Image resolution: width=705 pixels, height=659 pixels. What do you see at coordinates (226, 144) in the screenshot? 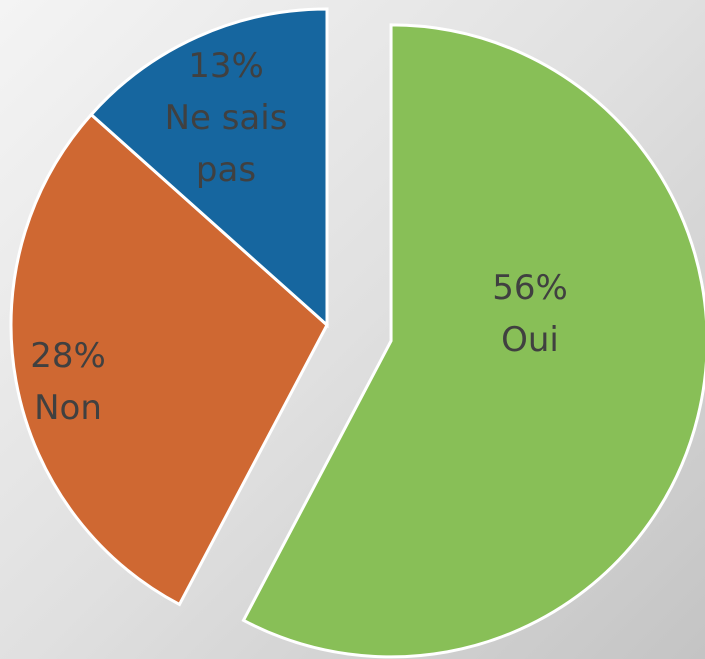
I see `category-label: Ne sais pas` at bounding box center [226, 144].